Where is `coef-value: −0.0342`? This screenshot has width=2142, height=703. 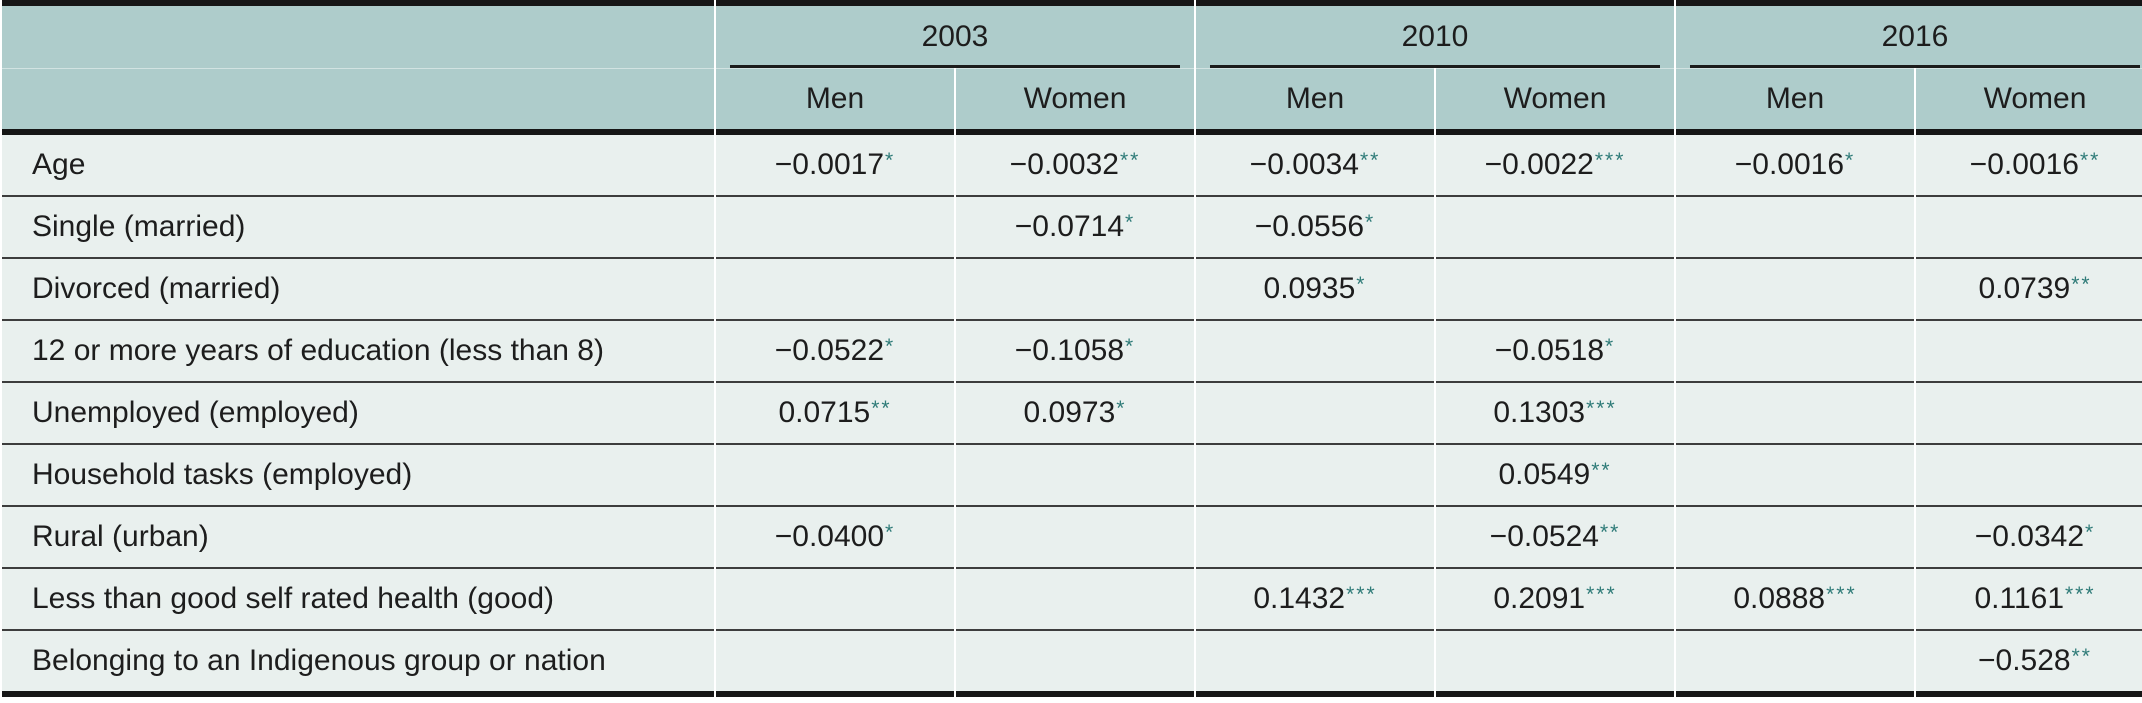
coef-value: −0.0342 is located at coordinates (2029, 536).